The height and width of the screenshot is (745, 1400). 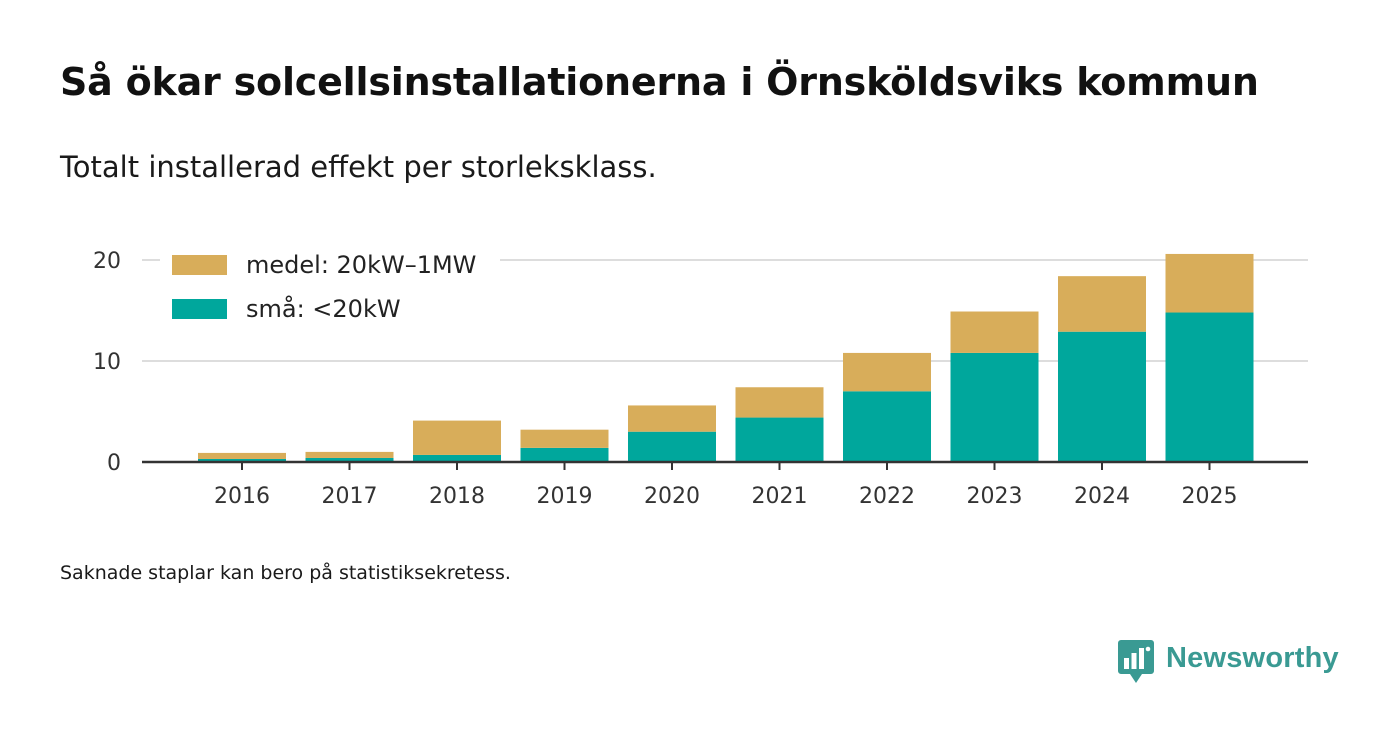 I want to click on bar-segment-sma-2016, so click(x=242, y=460).